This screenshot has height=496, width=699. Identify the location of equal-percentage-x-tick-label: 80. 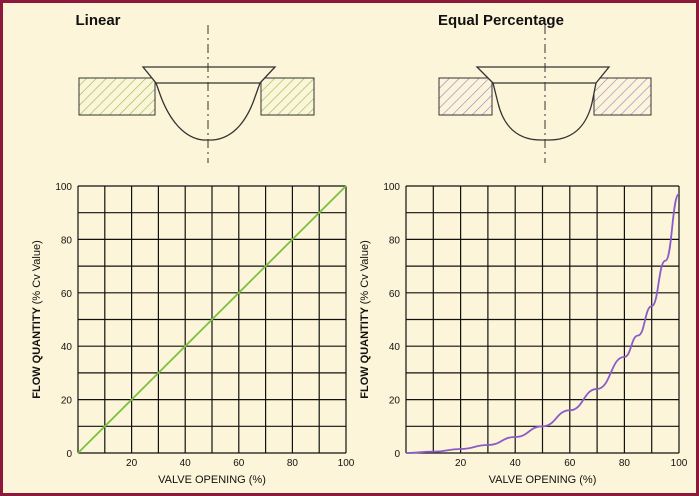
(625, 463).